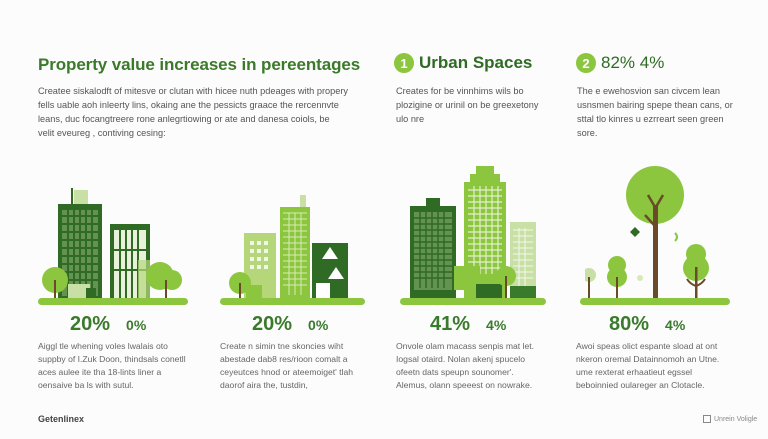 This screenshot has height=439, width=768. What do you see at coordinates (707, 419) in the screenshot?
I see `image-icon` at bounding box center [707, 419].